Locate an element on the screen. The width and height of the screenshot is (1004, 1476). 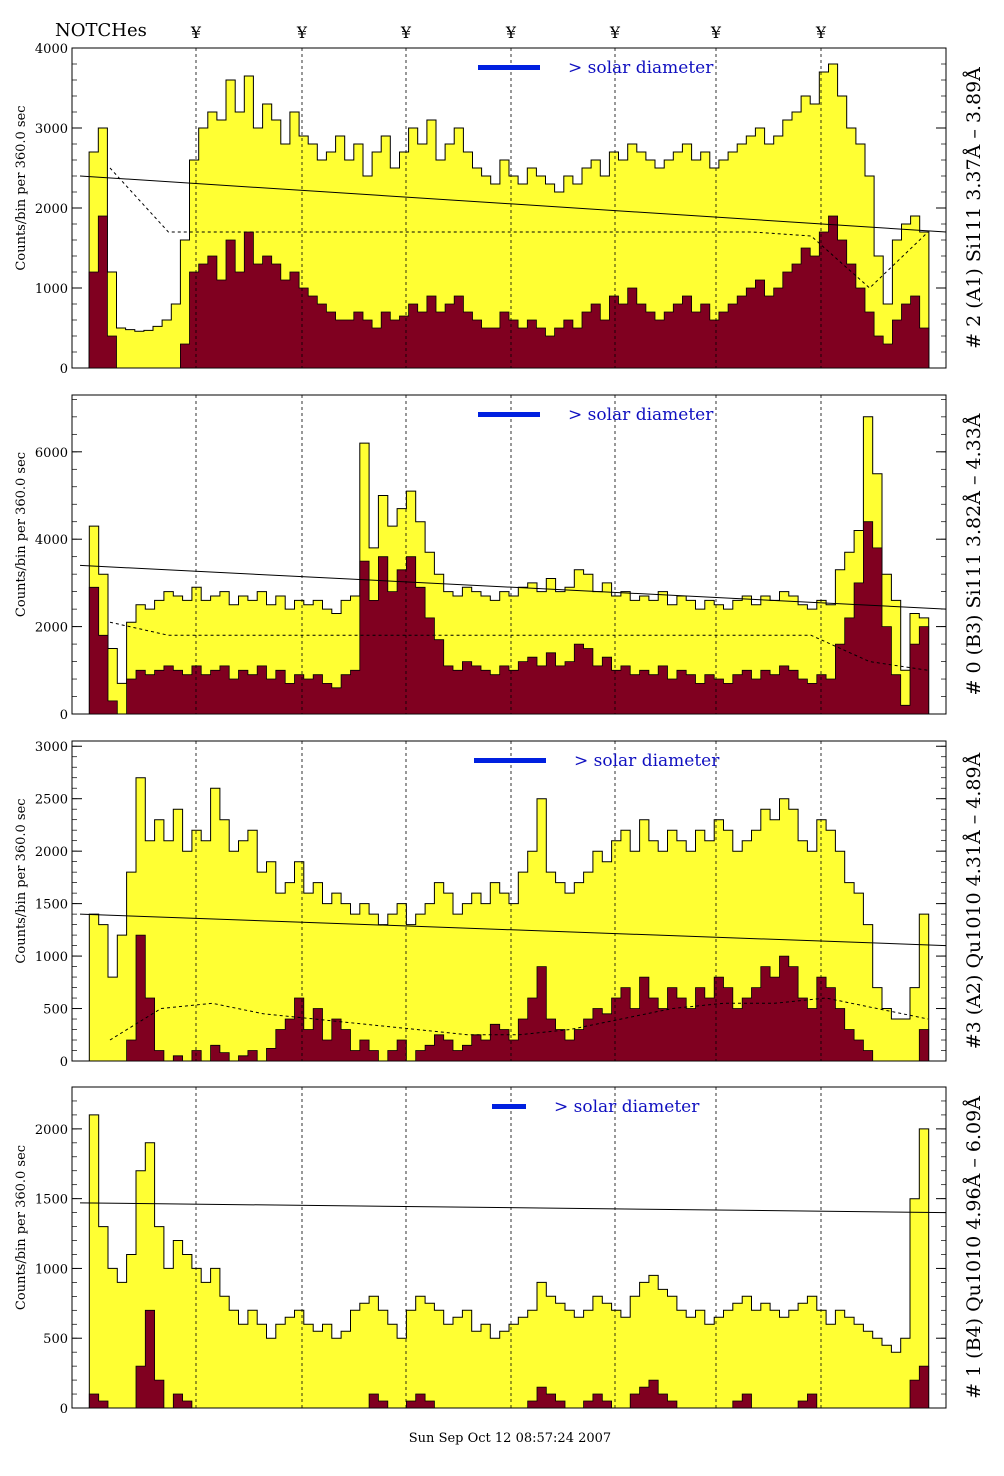
panel-3-ylabel: Counts/bin per 360.0 sec is located at coordinates (21, 1227).